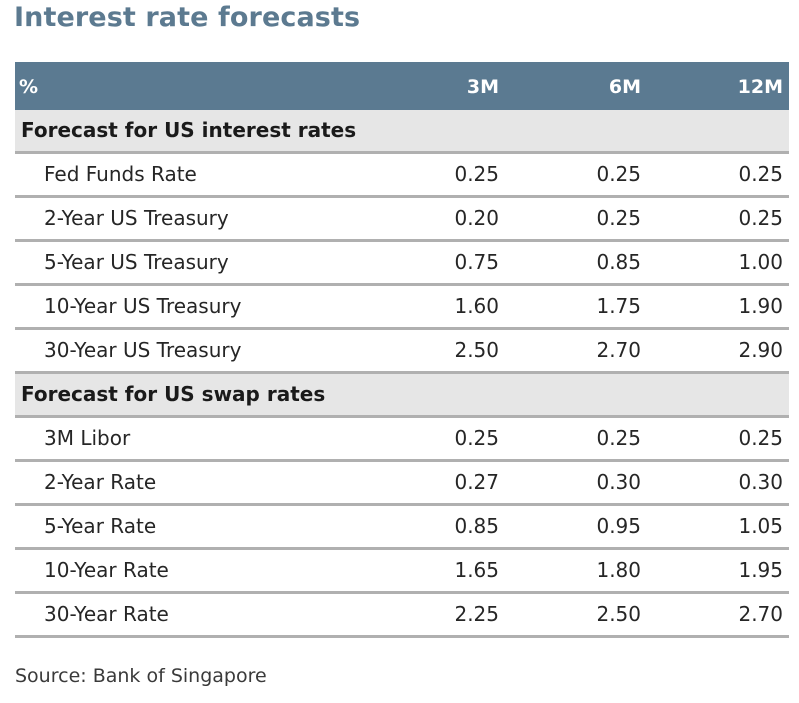 This screenshot has width=799, height=703. What do you see at coordinates (187, 17) in the screenshot?
I see `page-title: Interest rate forecasts` at bounding box center [187, 17].